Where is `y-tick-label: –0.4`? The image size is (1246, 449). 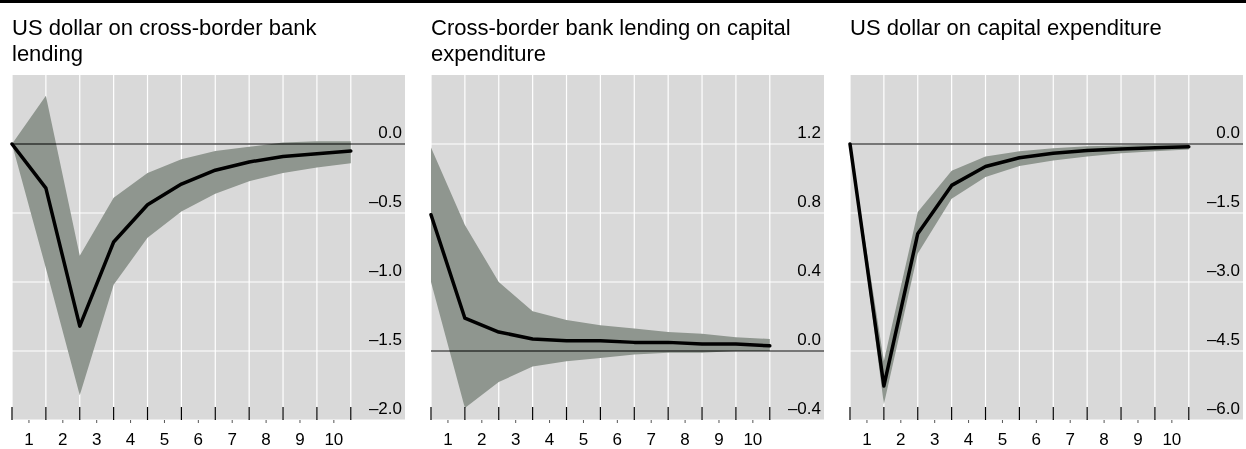
y-tick-label: –0.4 is located at coordinates (804, 408).